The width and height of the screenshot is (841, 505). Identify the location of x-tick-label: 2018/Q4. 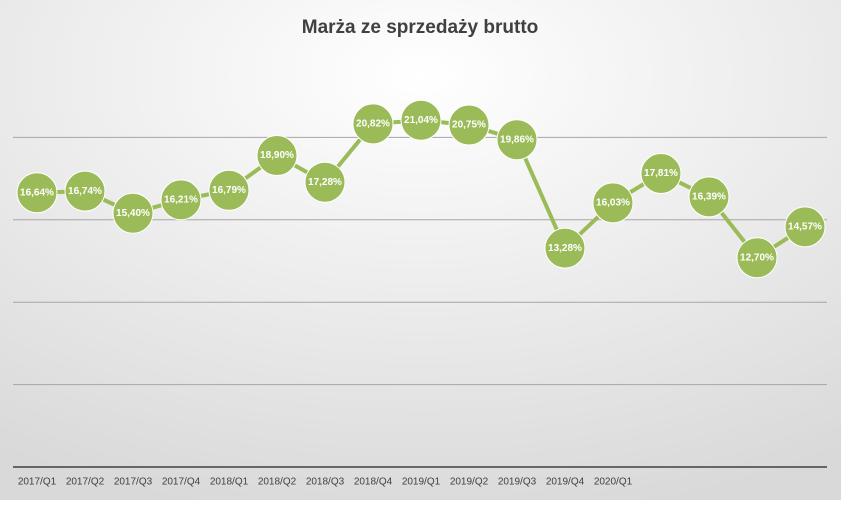
(373, 482).